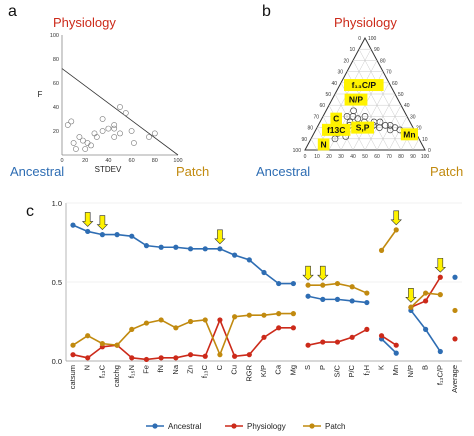  Describe the element at coordinates (401, 157) in the screenshot. I see `panel-b-bottom-tick: 80` at that location.